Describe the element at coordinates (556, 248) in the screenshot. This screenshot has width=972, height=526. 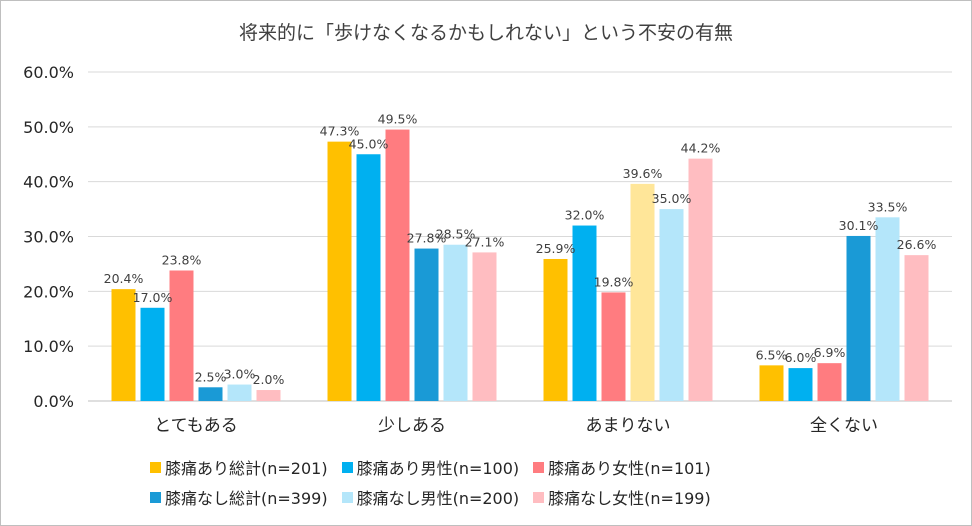
I see `data-label: 25.9%` at that location.